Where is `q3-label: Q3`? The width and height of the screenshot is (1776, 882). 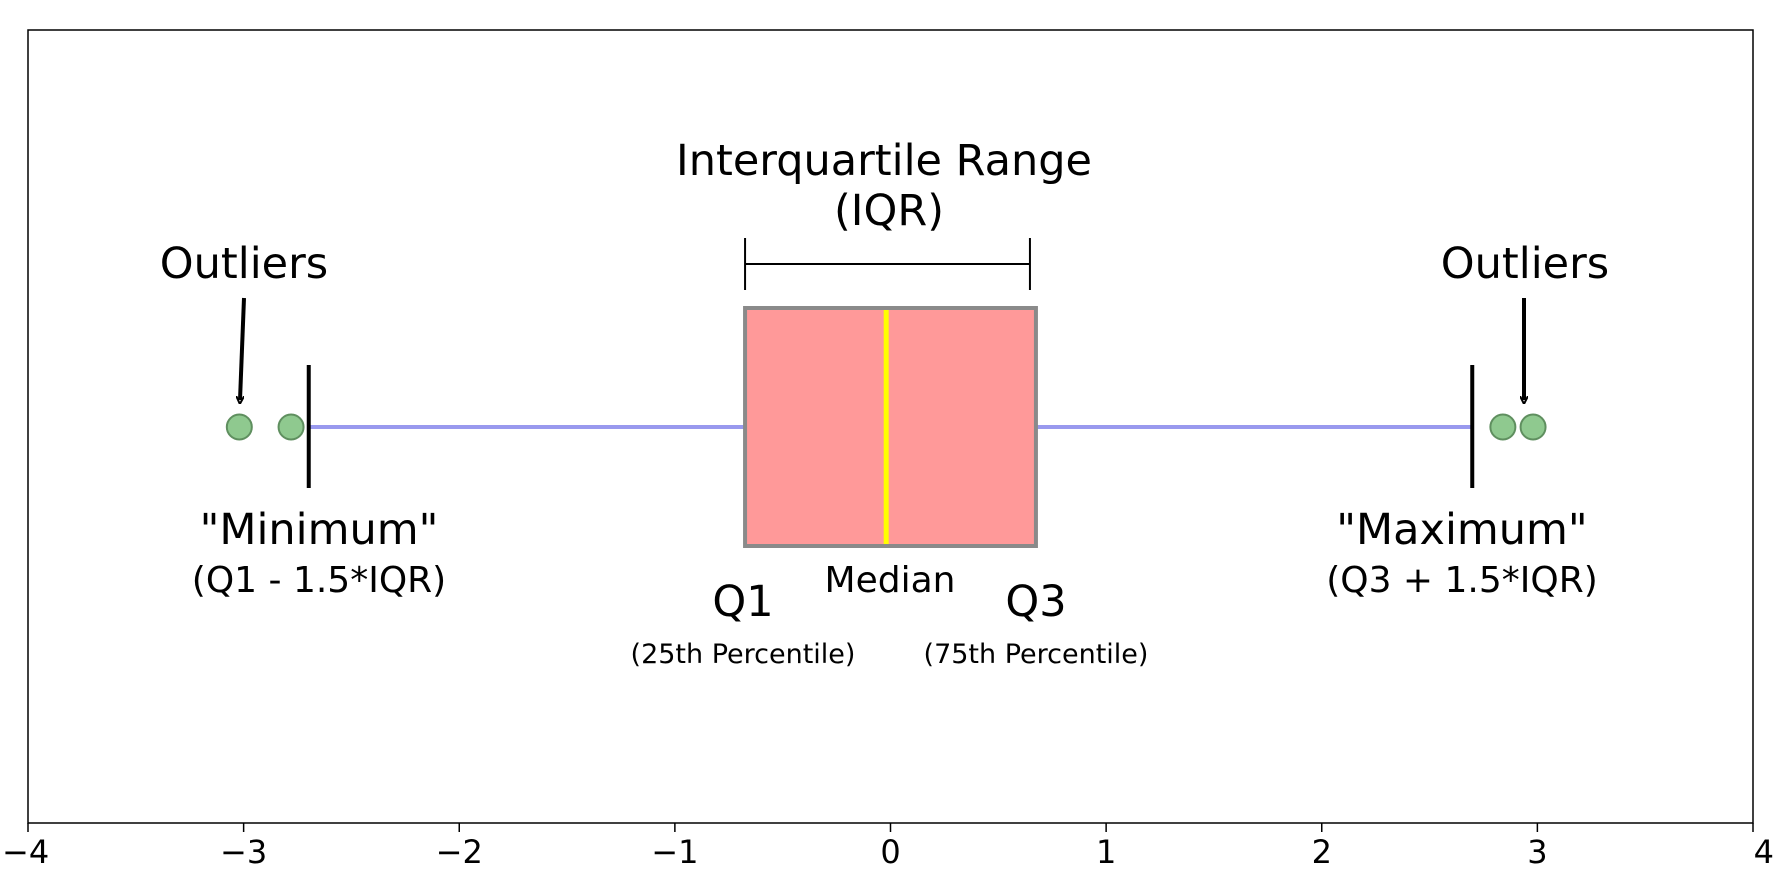
q3-label: Q3 is located at coordinates (1035, 602).